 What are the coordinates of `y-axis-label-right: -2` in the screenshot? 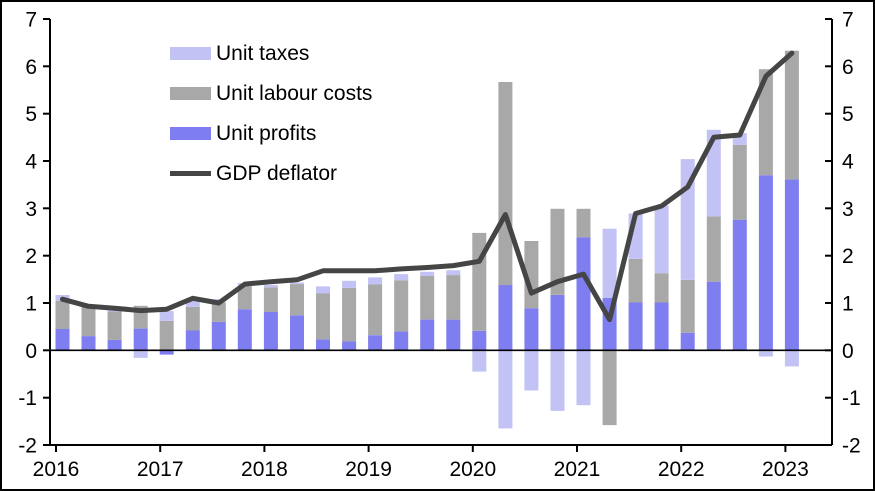 It's located at (851, 446).